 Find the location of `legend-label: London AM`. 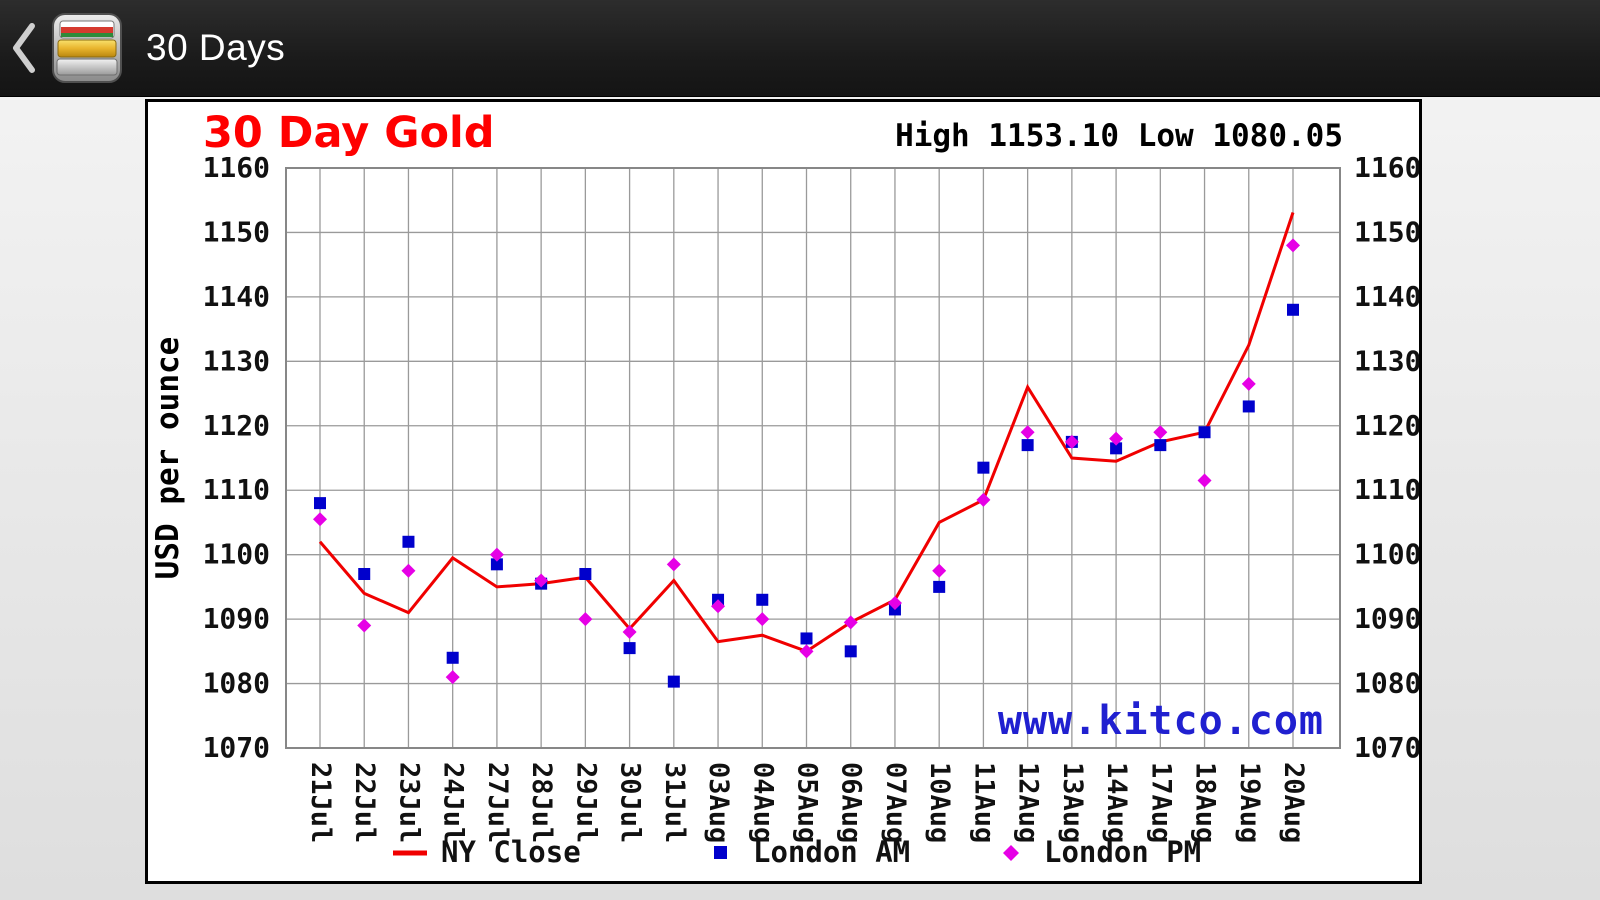

legend-label: London AM is located at coordinates (831, 852).